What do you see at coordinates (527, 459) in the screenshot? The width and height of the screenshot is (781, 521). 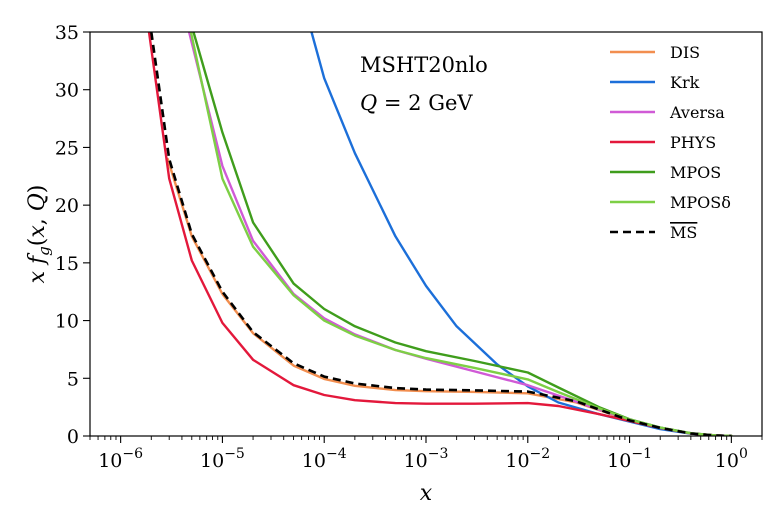 I see `x-tick-label: 10⁻²` at bounding box center [527, 459].